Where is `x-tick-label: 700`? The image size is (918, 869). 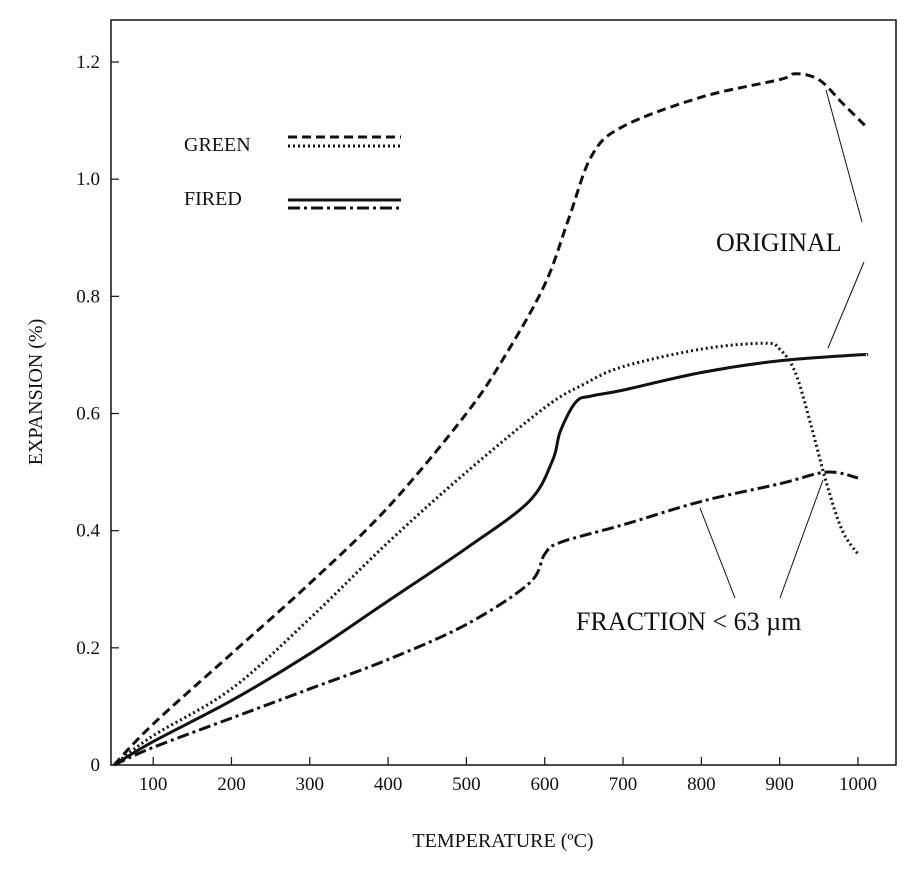 x-tick-label: 700 is located at coordinates (623, 784).